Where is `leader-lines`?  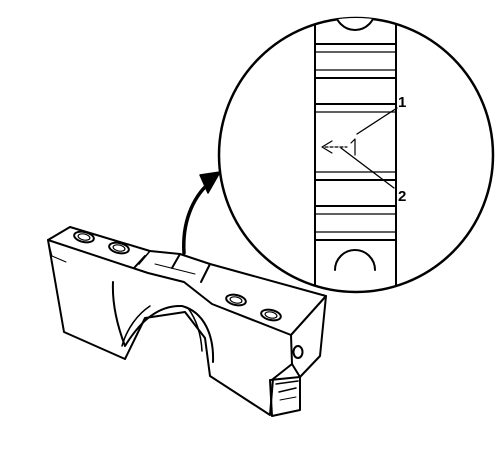
leader-lines is located at coordinates (369, 148).